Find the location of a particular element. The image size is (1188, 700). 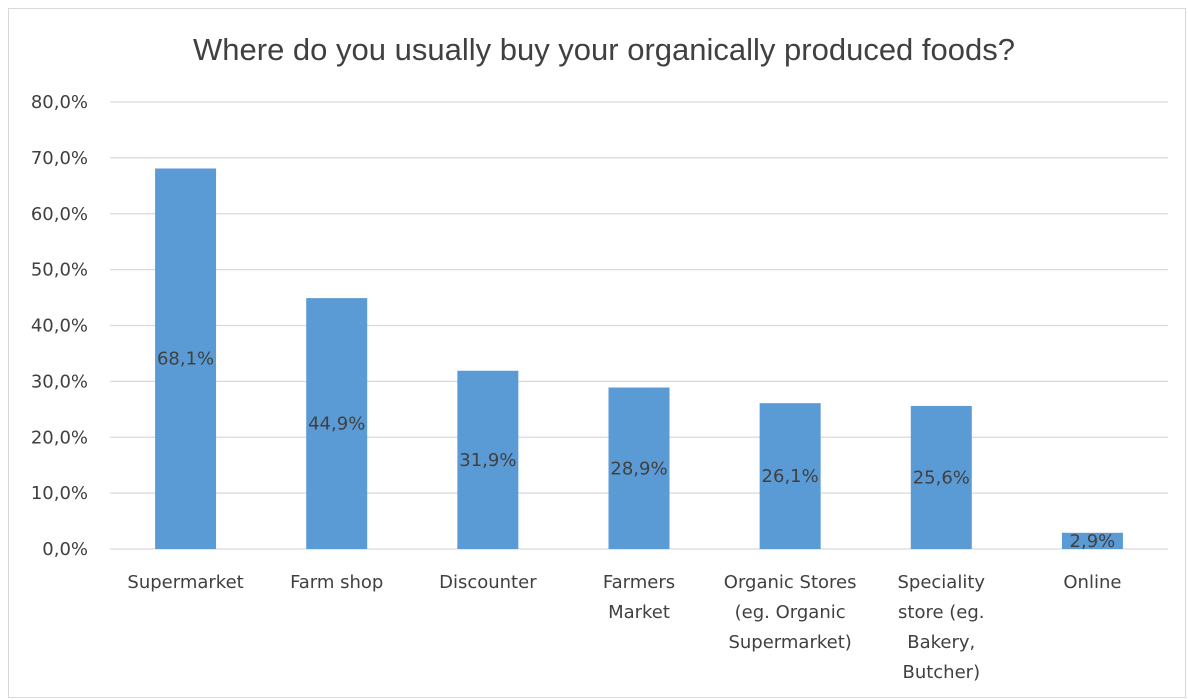

data-label: 26,1% is located at coordinates (790, 476).